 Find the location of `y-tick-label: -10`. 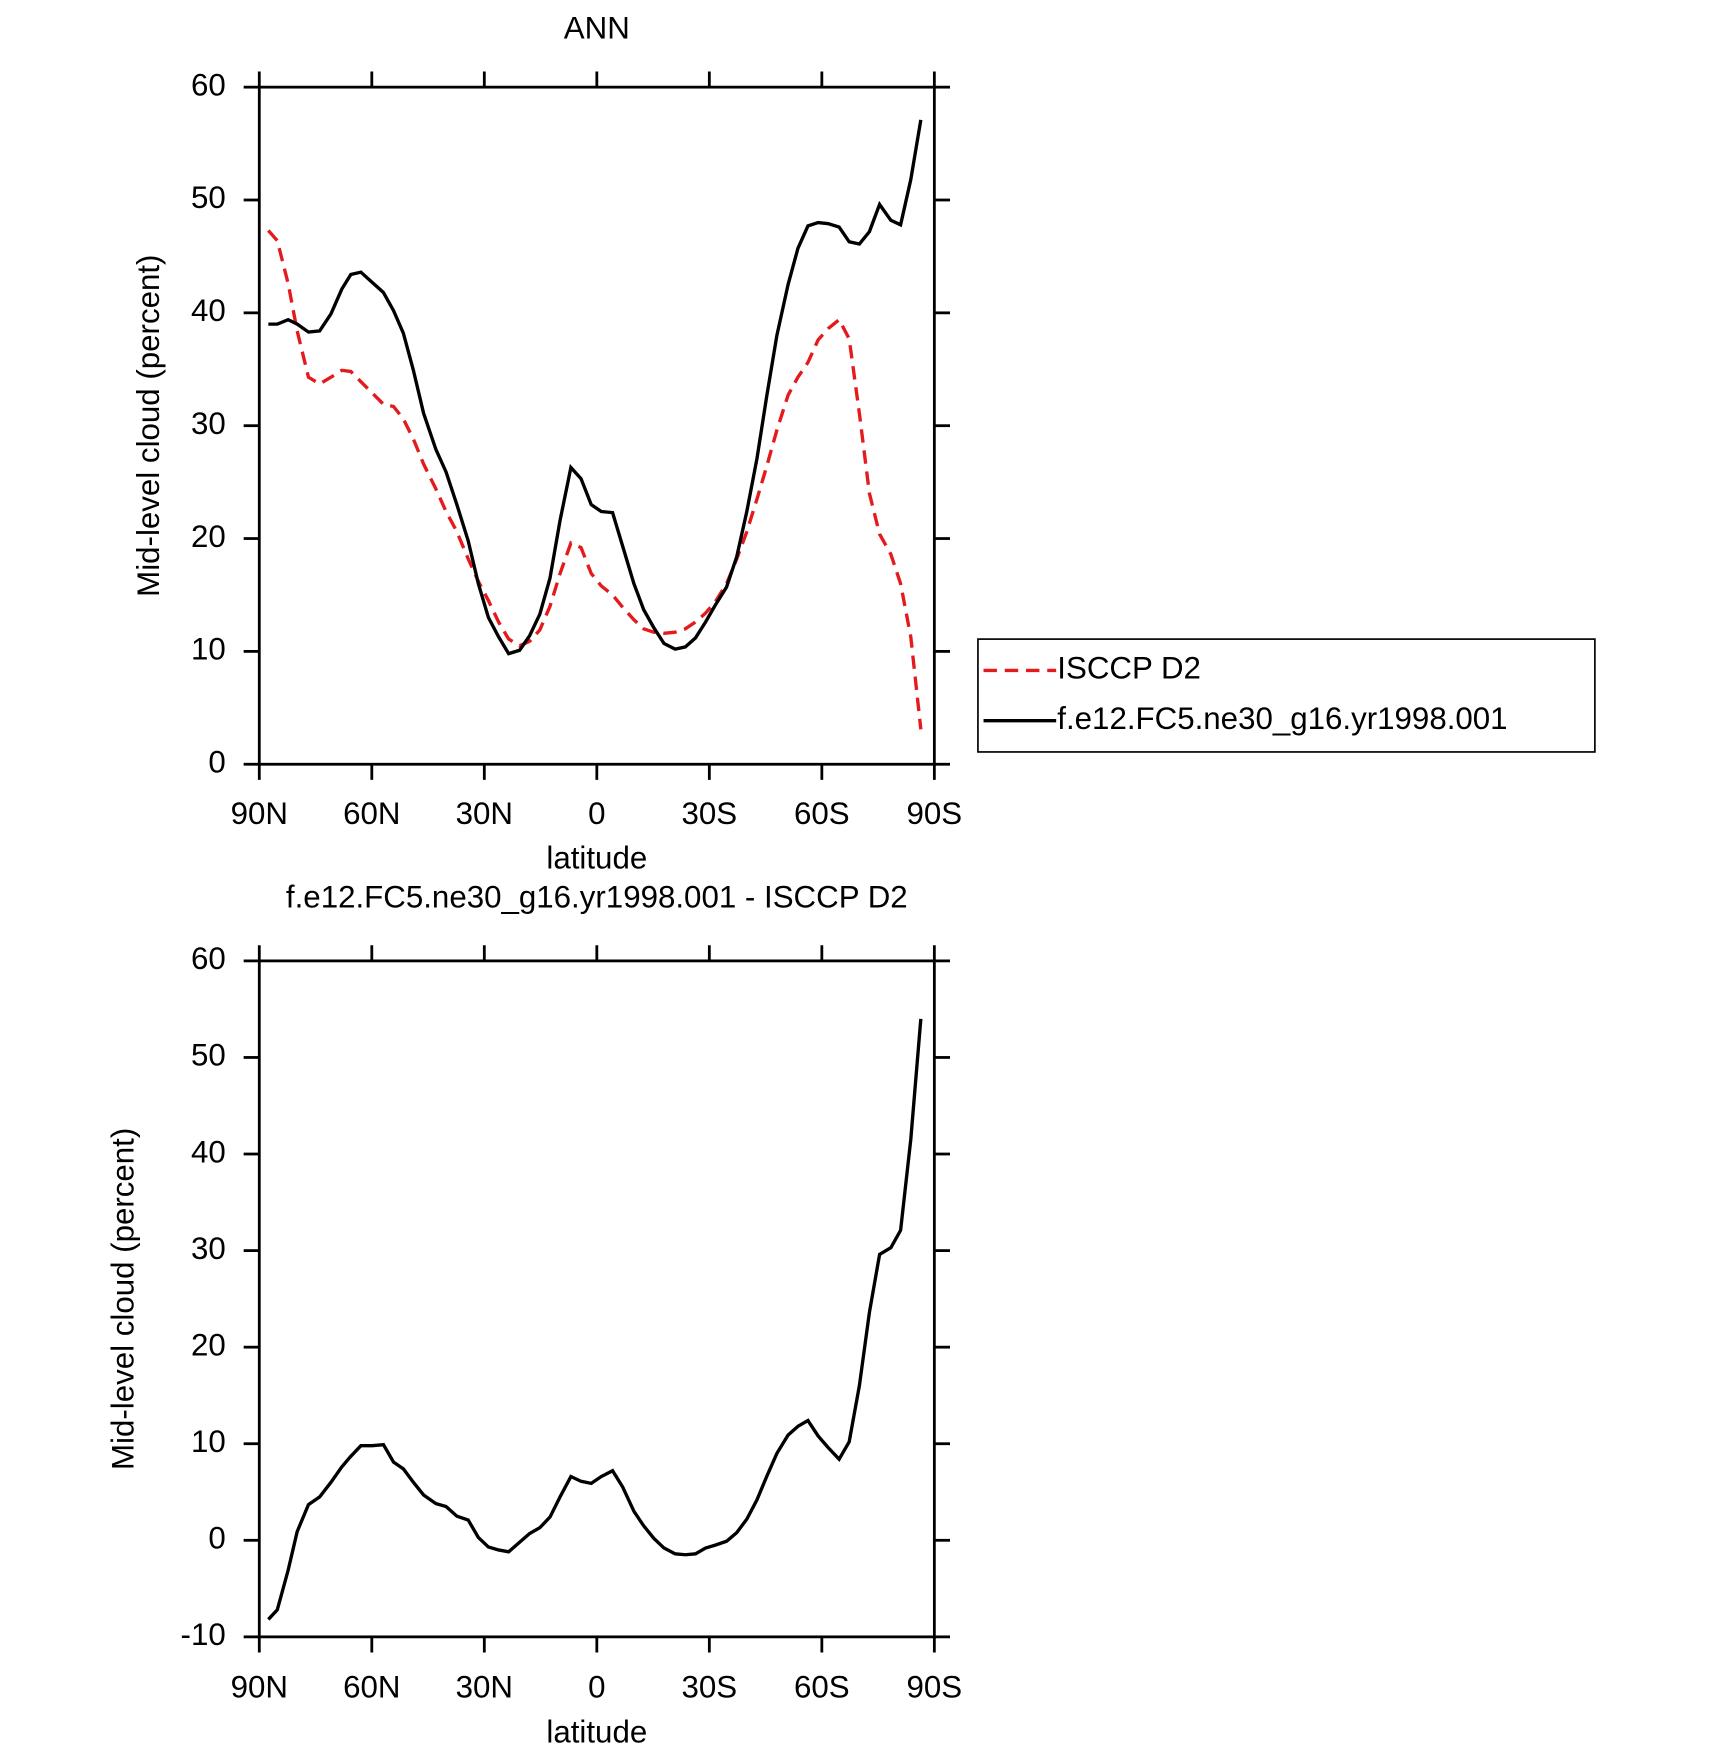

y-tick-label: -10 is located at coordinates (203, 1634).